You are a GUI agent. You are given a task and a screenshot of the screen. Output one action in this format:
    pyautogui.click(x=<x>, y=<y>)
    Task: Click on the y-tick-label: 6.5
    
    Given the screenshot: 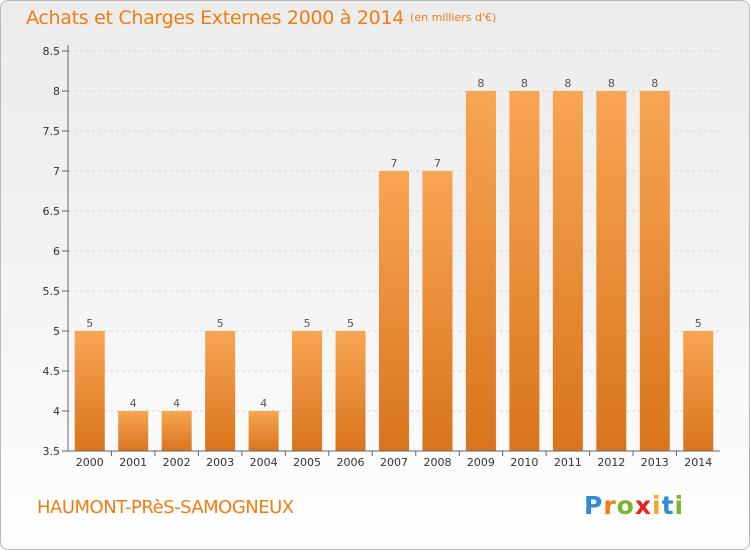 What is the action you would take?
    pyautogui.click(x=52, y=211)
    